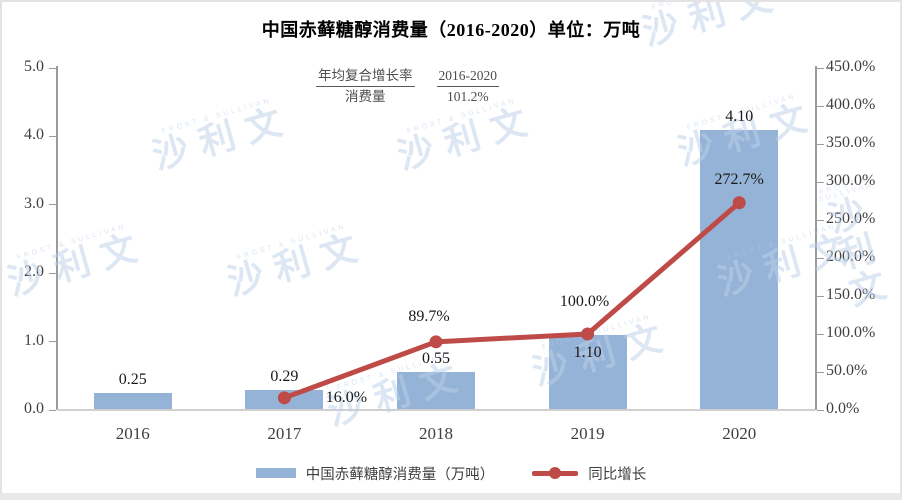 Image resolution: width=902 pixels, height=500 pixels. I want to click on x-axis-label-2019: 2019, so click(587, 433).